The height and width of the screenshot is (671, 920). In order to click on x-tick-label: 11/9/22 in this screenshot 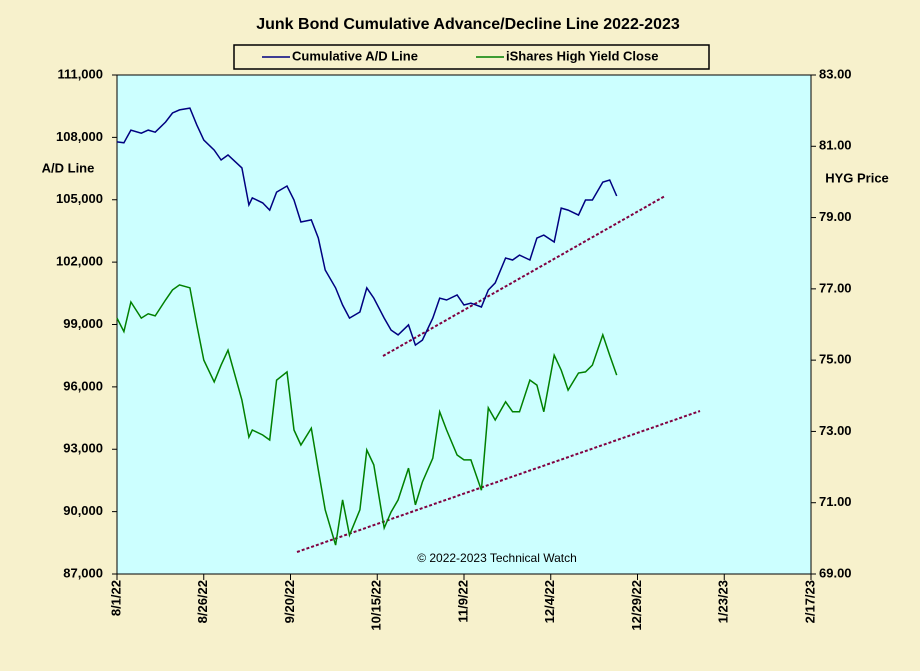, I will do `click(462, 601)`.